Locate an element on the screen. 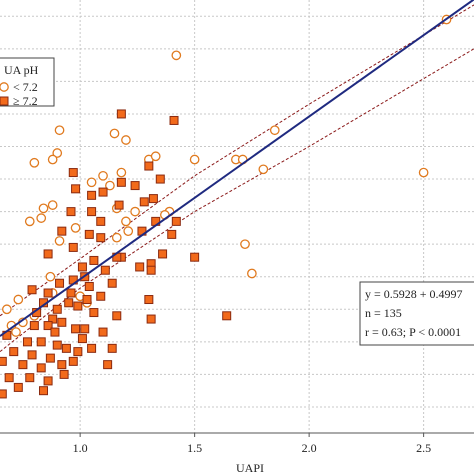  regression-equation: y = 0.5928 + 0.4997 is located at coordinates (414, 294).